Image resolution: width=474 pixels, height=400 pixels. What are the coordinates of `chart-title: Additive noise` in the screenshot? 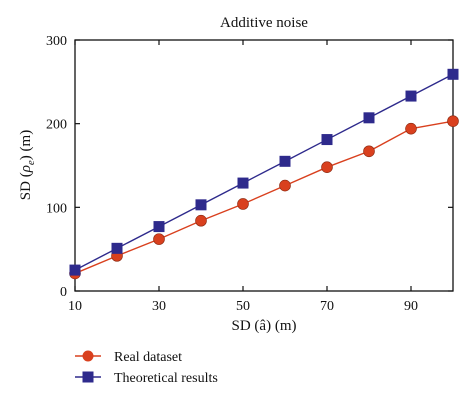 It's located at (264, 23).